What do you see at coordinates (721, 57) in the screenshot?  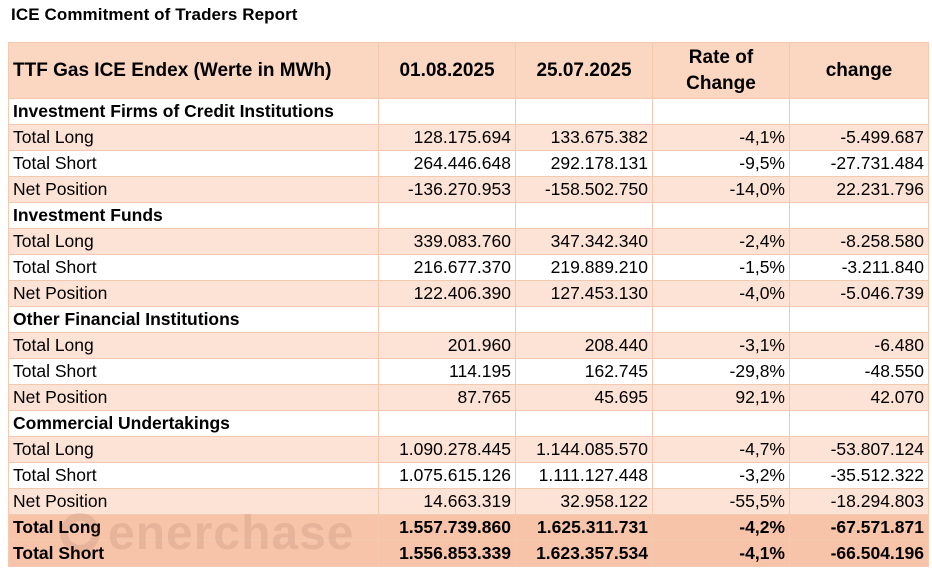 I see `header-rate-line1: Rate of` at bounding box center [721, 57].